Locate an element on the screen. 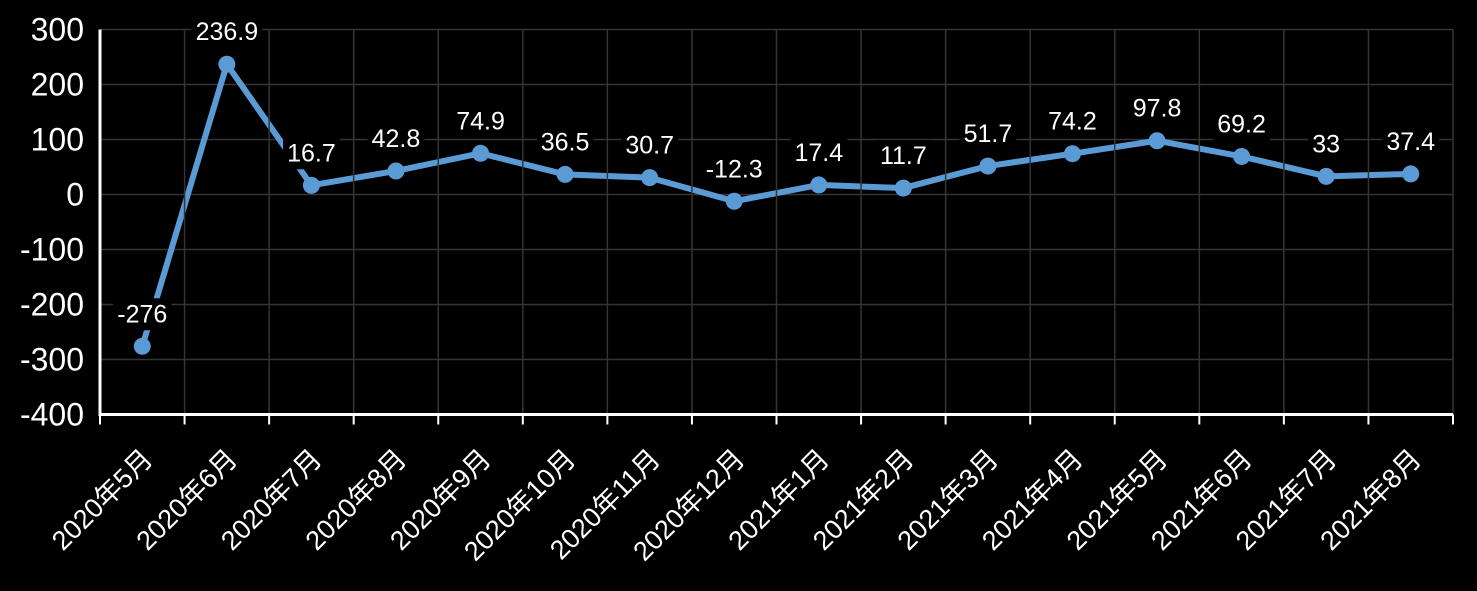 The image size is (1477, 591). y-axis-label: -200 is located at coordinates (52, 305).